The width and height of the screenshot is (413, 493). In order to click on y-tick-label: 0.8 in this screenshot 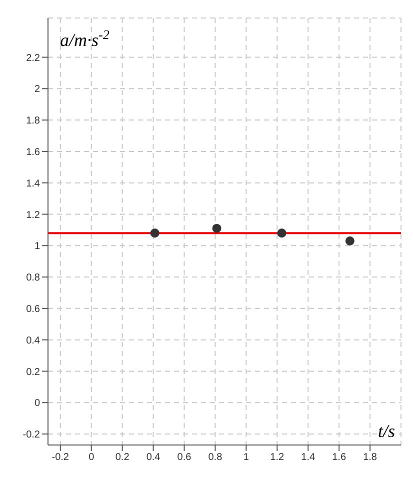, I will do `click(33, 278)`.